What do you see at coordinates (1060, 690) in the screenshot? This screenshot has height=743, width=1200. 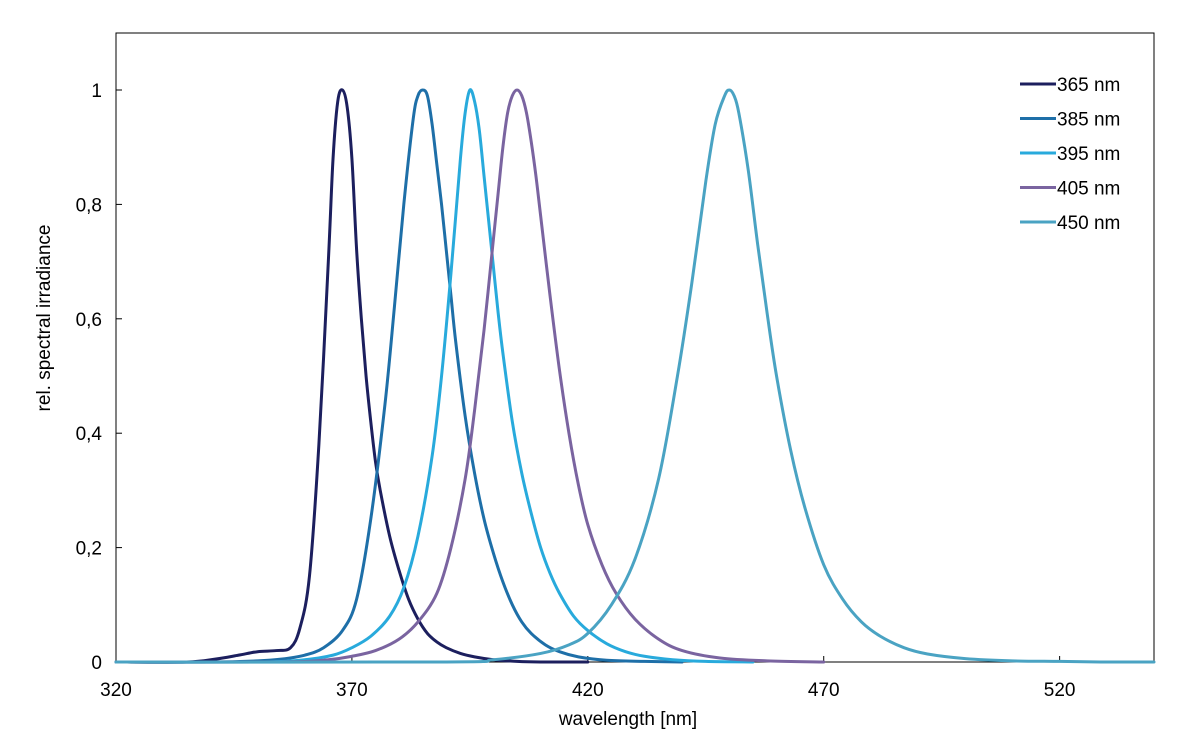 I see `x-tick-label: 520` at bounding box center [1060, 690].